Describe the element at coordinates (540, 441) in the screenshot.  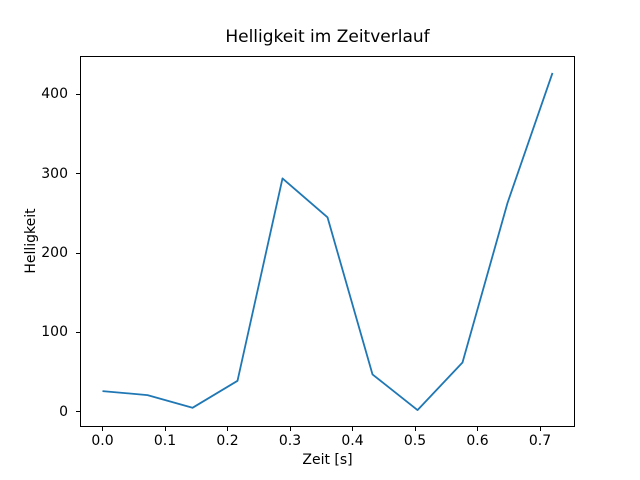
I see `x-tick-label: 0.7` at that location.